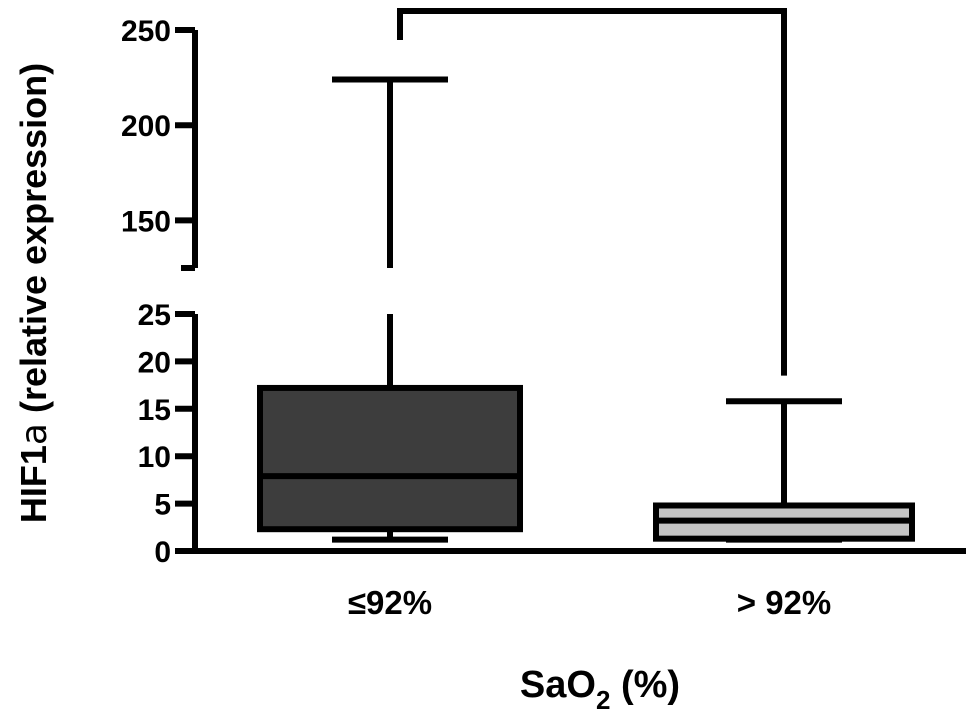 This screenshot has width=969, height=713. I want to click on y-tick-label-25: 25, so click(154, 315).